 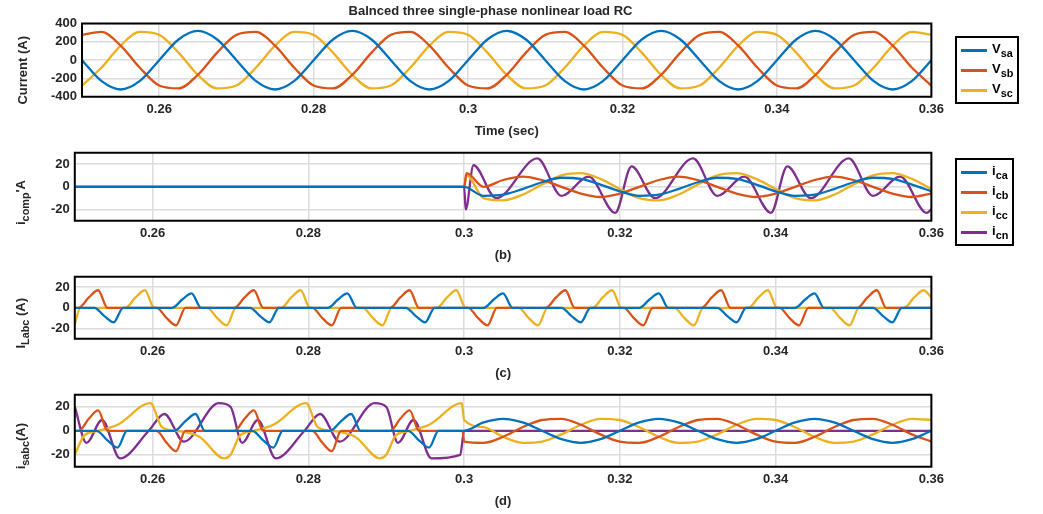 I want to click on legend-label: i$_{cc}$, so click(x=1000, y=212).